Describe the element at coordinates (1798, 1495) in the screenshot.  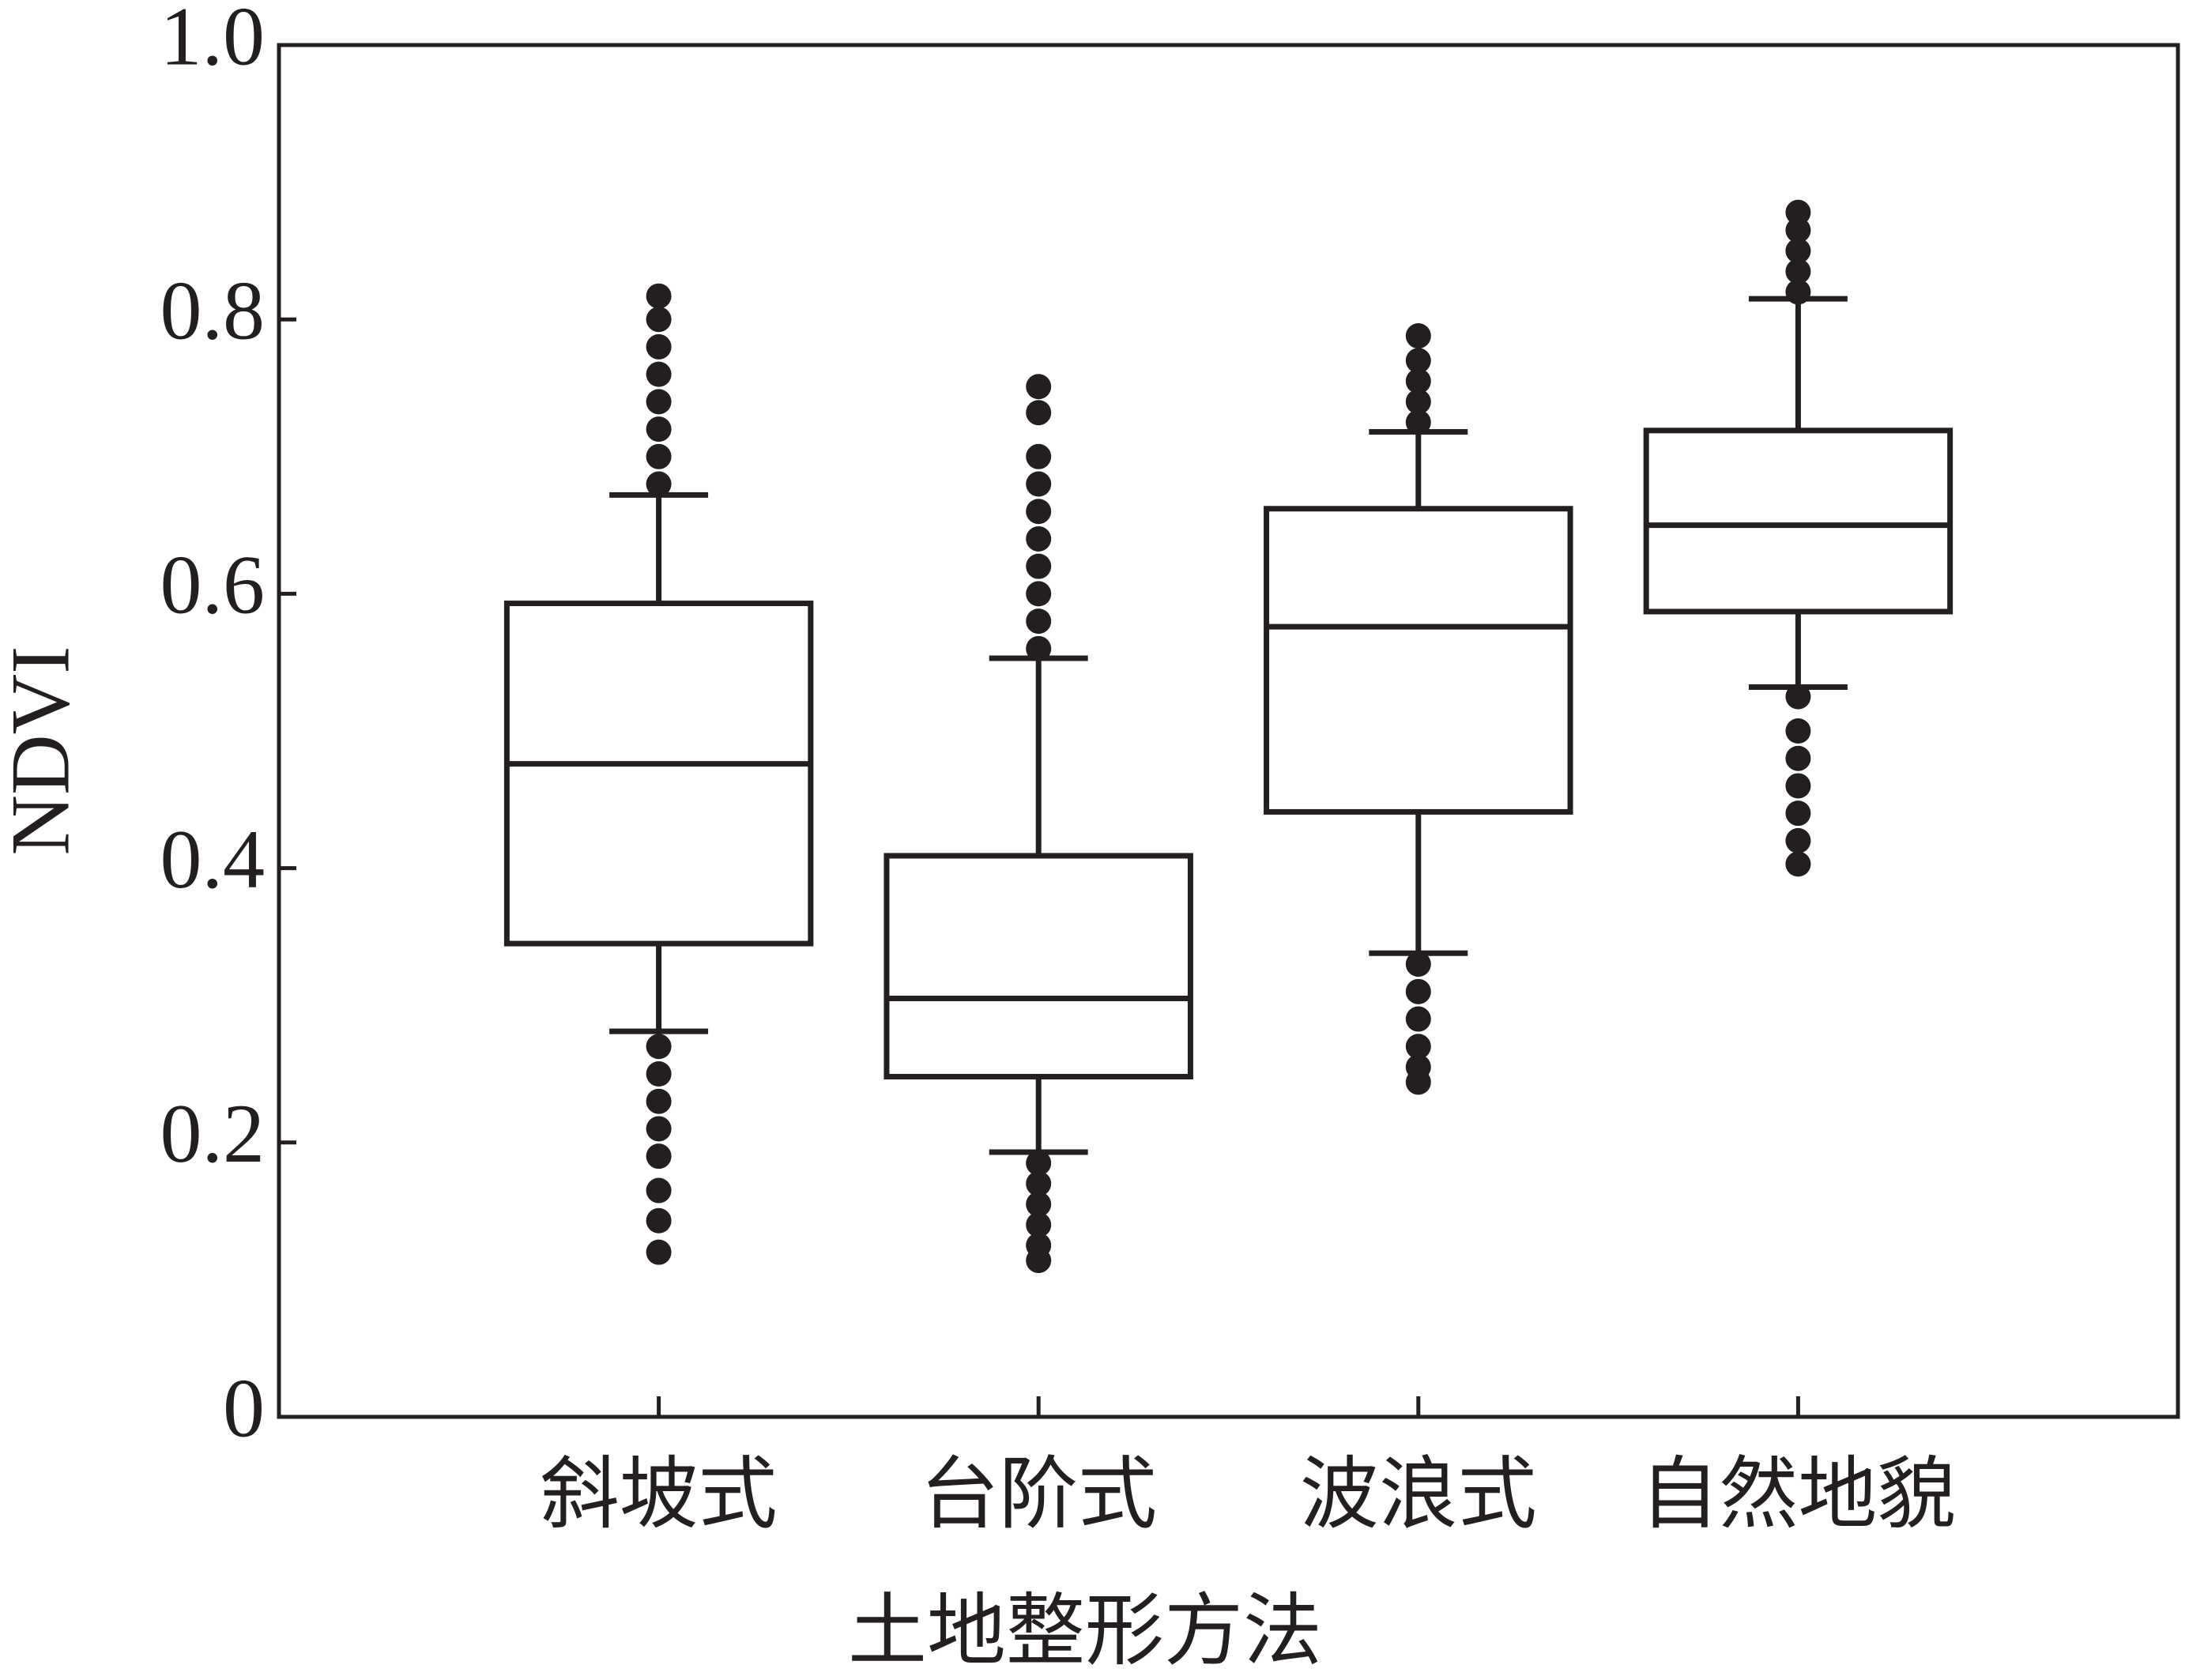
I see `x-tick-label: 自然地貌` at that location.